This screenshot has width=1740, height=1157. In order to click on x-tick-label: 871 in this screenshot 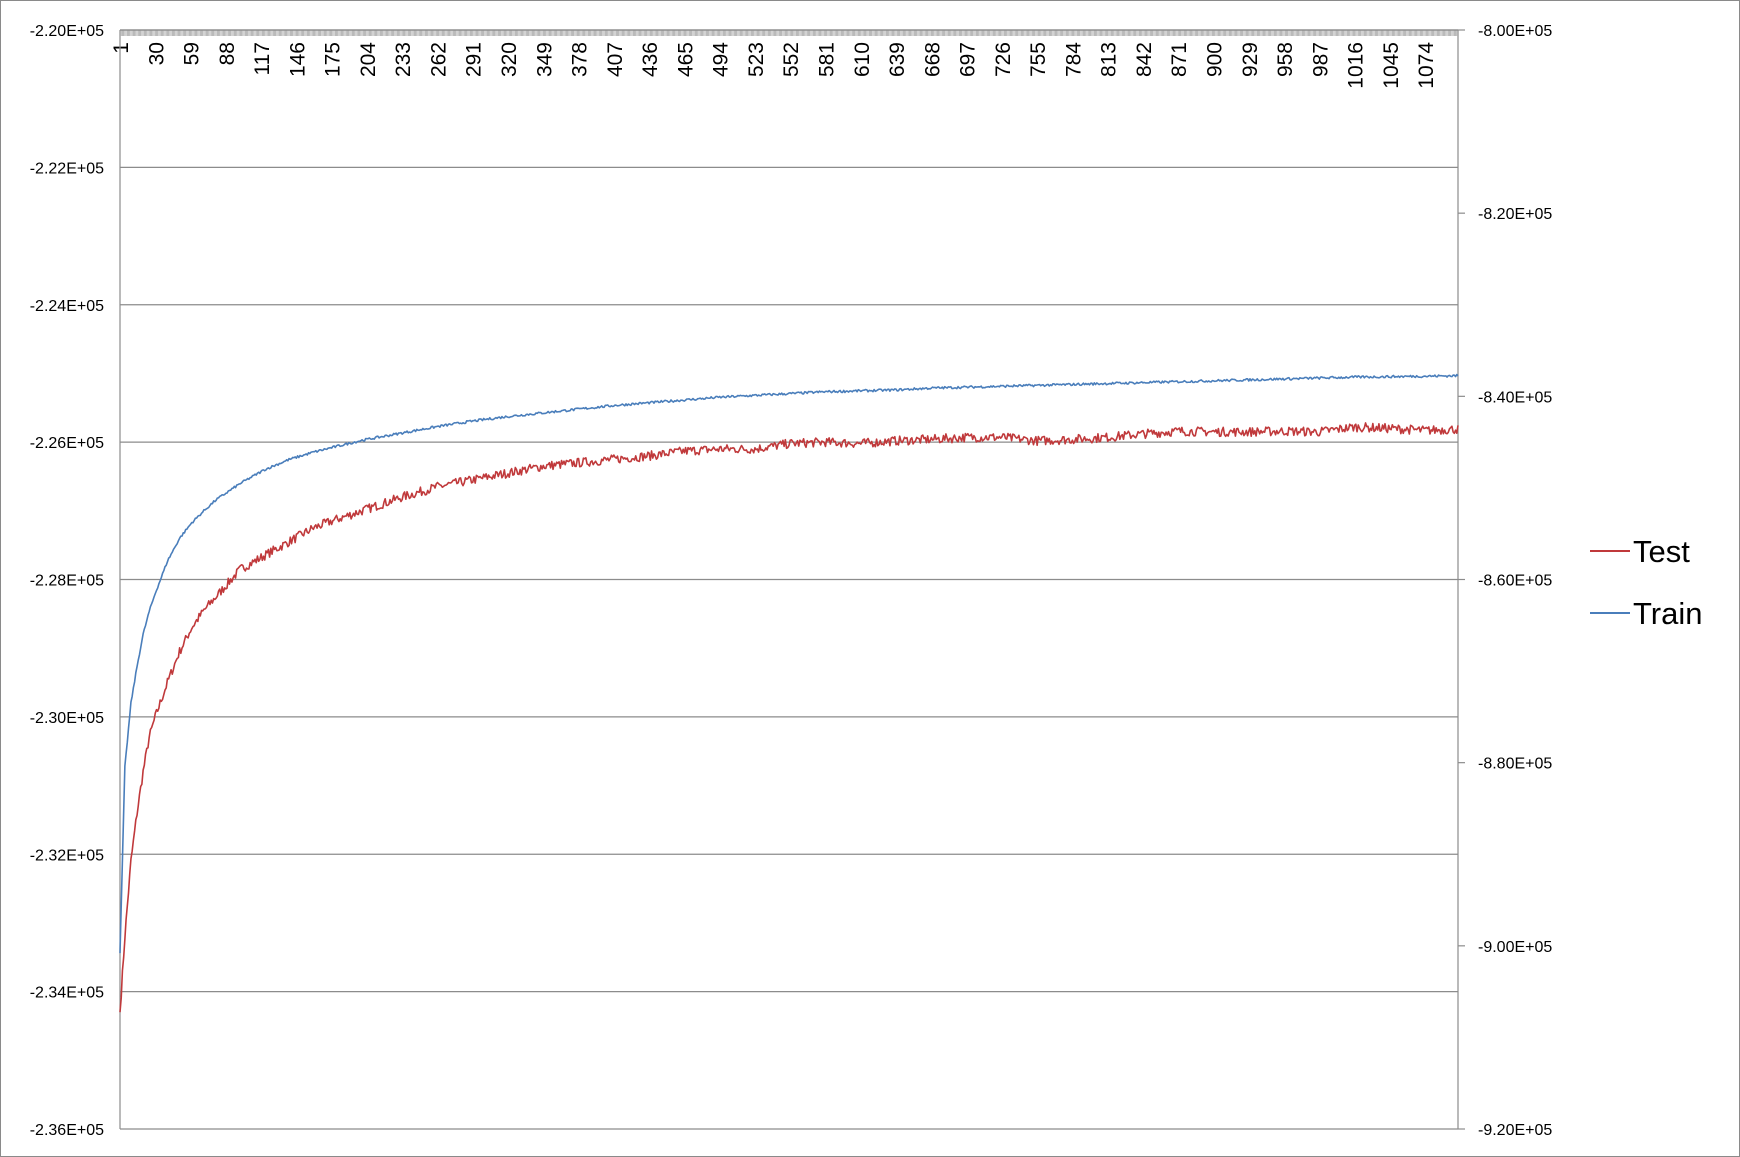, I will do `click(1179, 59)`.